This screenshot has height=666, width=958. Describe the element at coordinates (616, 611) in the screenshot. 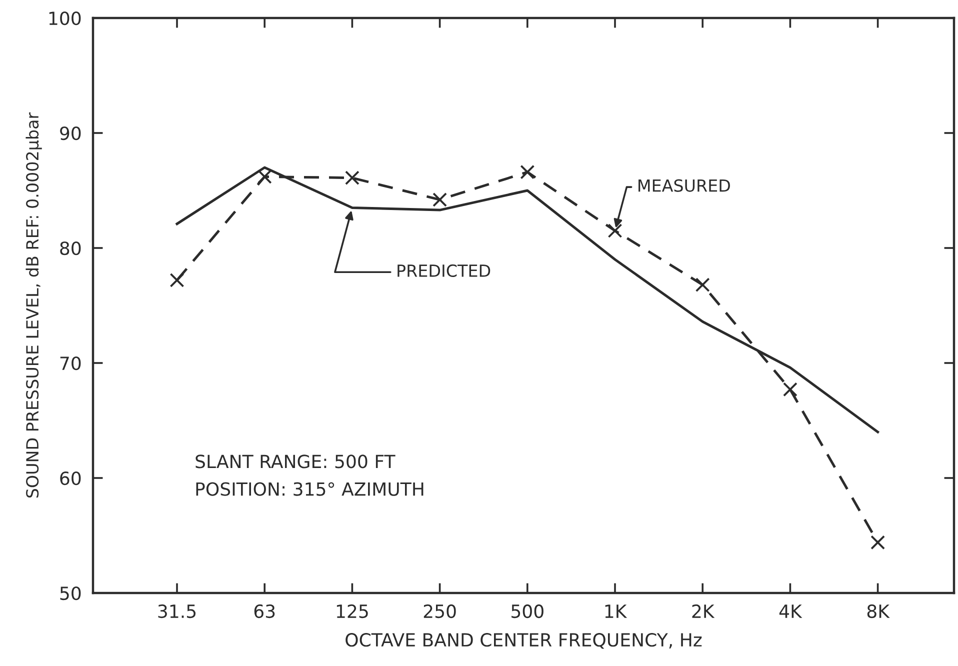

I see `x-tick-label: 1K` at that location.